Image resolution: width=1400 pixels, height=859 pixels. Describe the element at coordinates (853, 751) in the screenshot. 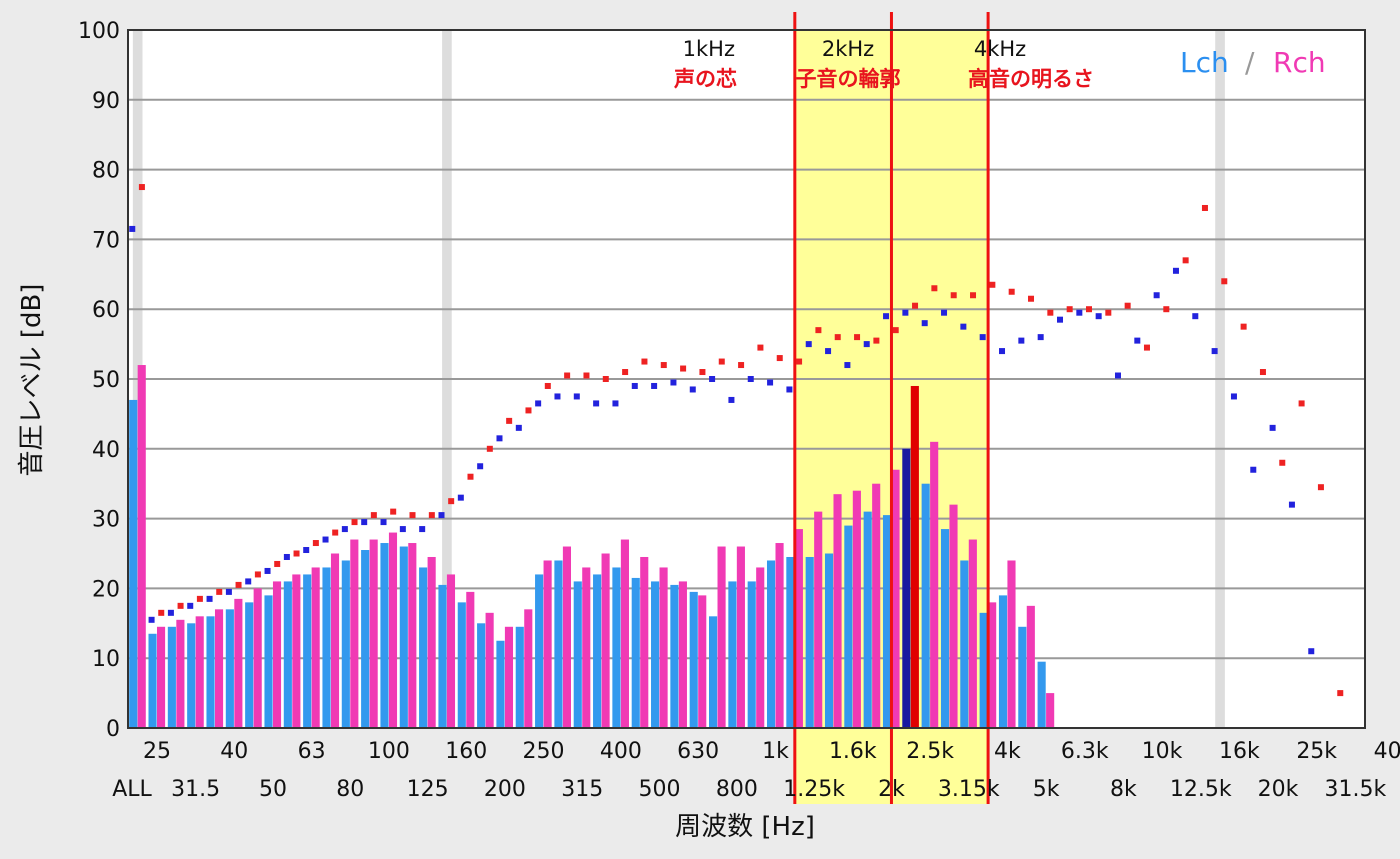

I see `x-tick-top-9: 1.6k` at that location.